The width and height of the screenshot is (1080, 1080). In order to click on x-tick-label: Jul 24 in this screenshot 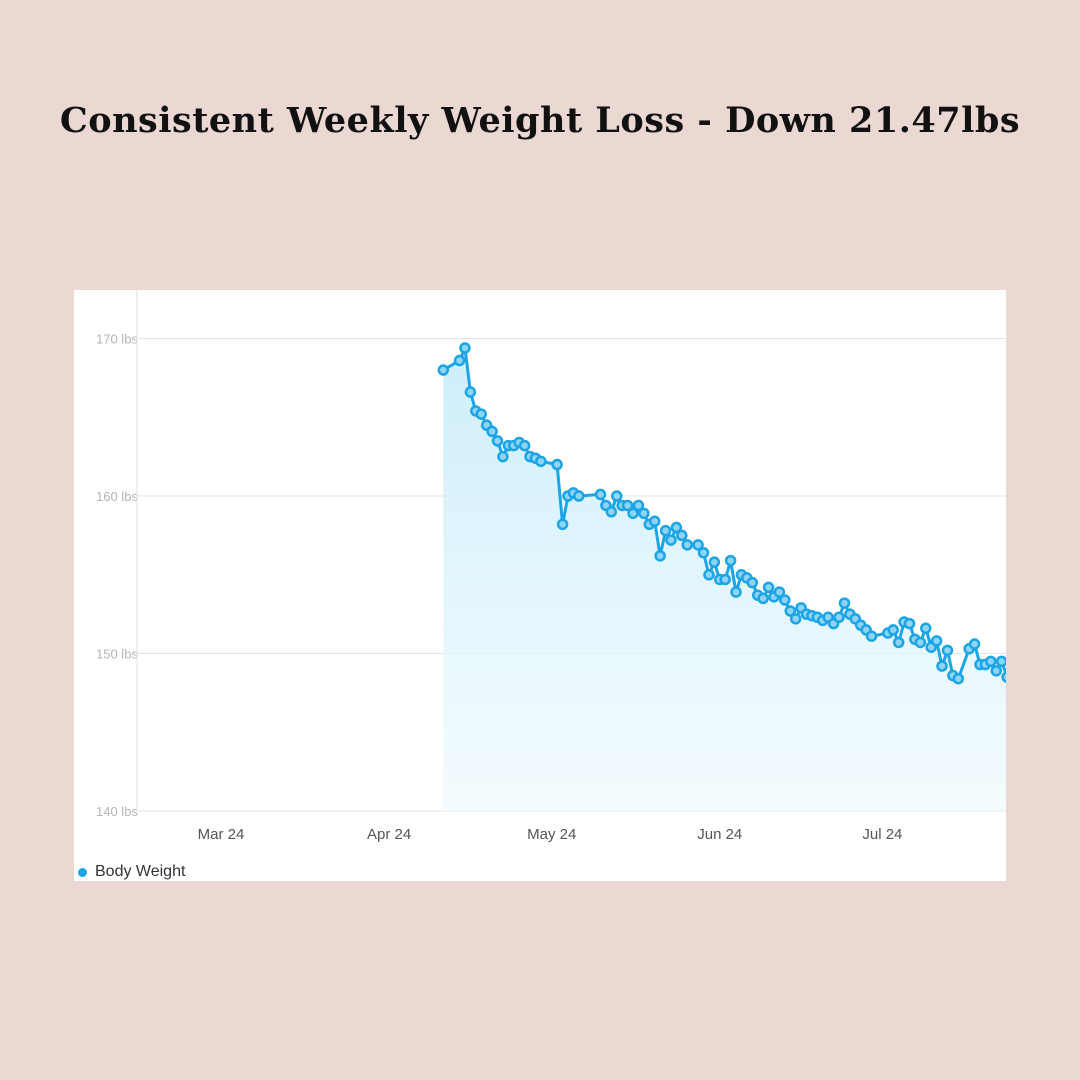, I will do `click(882, 834)`.